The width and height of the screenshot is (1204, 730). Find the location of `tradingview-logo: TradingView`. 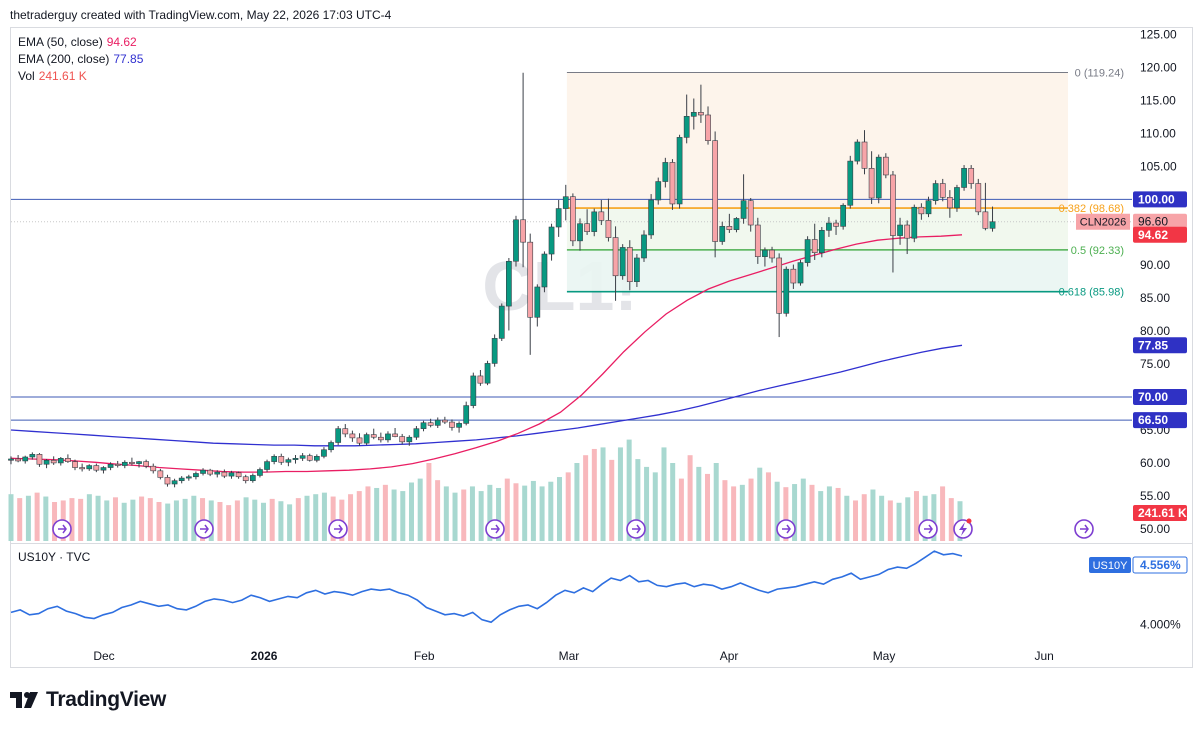

tradingview-logo: TradingView is located at coordinates (88, 700).